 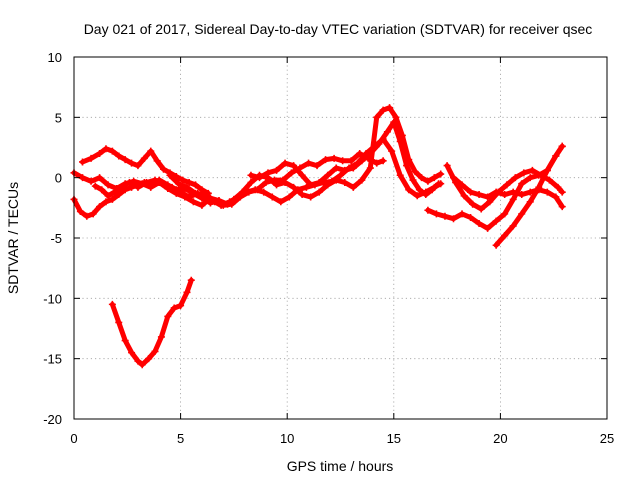 What do you see at coordinates (58, 117) in the screenshot?
I see `y-tick-label: 5` at bounding box center [58, 117].